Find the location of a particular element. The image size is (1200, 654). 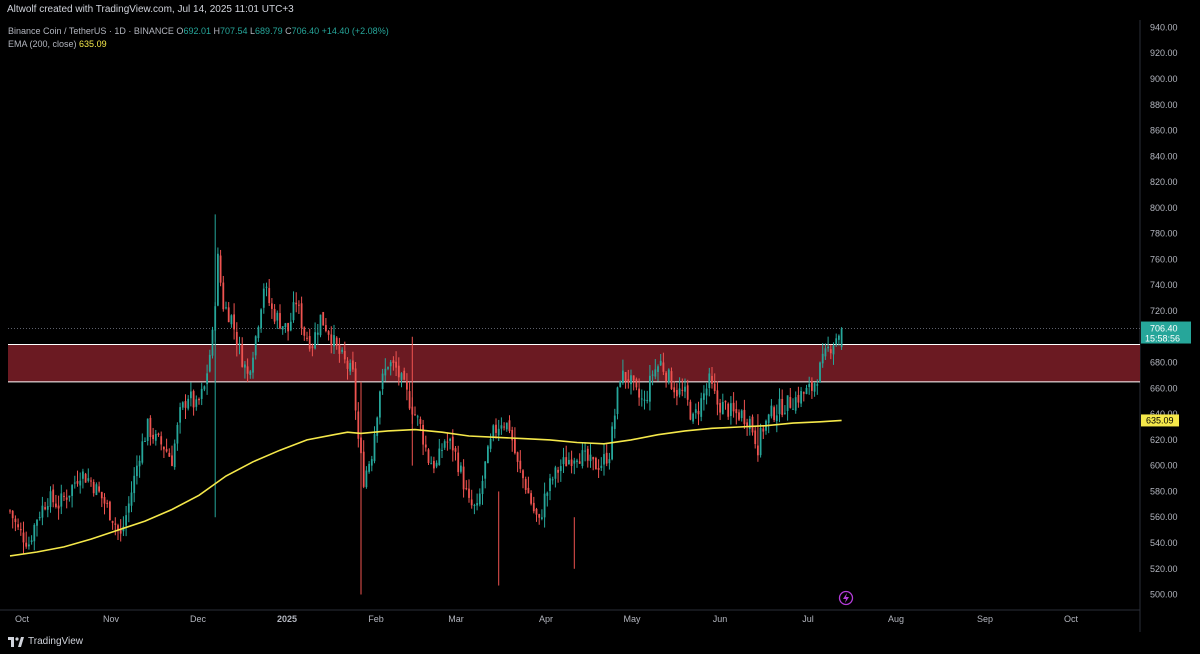

countdown-label: 15:58:56 is located at coordinates (1162, 339).